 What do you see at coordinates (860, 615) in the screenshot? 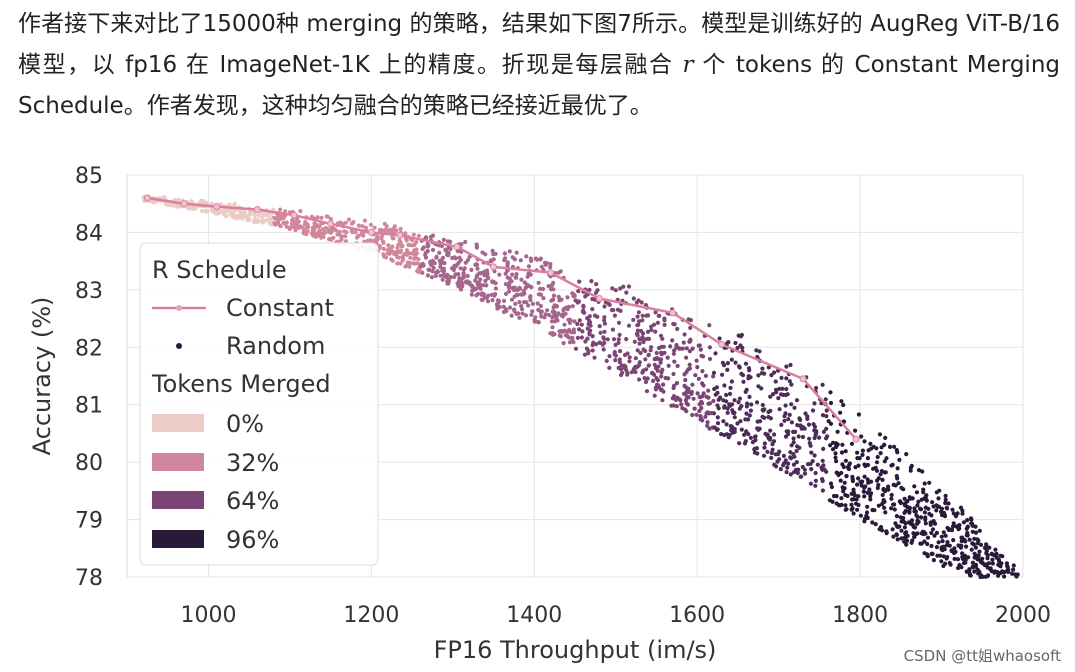
I see `x-tick-label: 1800` at bounding box center [860, 615].